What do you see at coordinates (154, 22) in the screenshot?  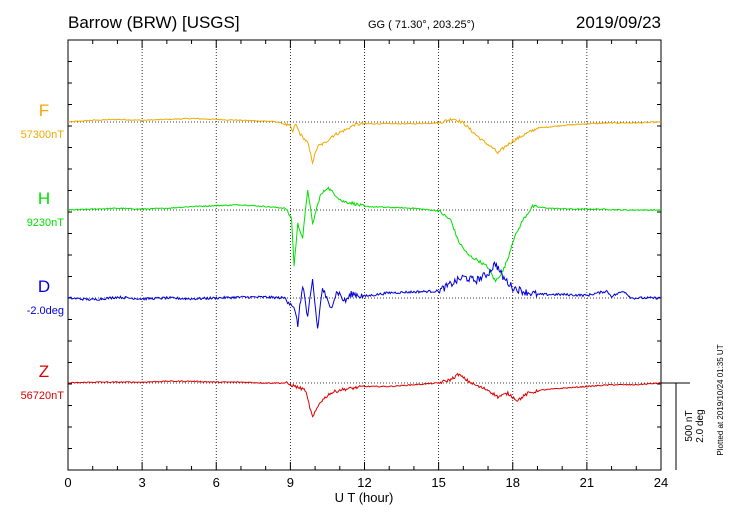 I see `chart-title: Barrow (BRW) [USGS]` at bounding box center [154, 22].